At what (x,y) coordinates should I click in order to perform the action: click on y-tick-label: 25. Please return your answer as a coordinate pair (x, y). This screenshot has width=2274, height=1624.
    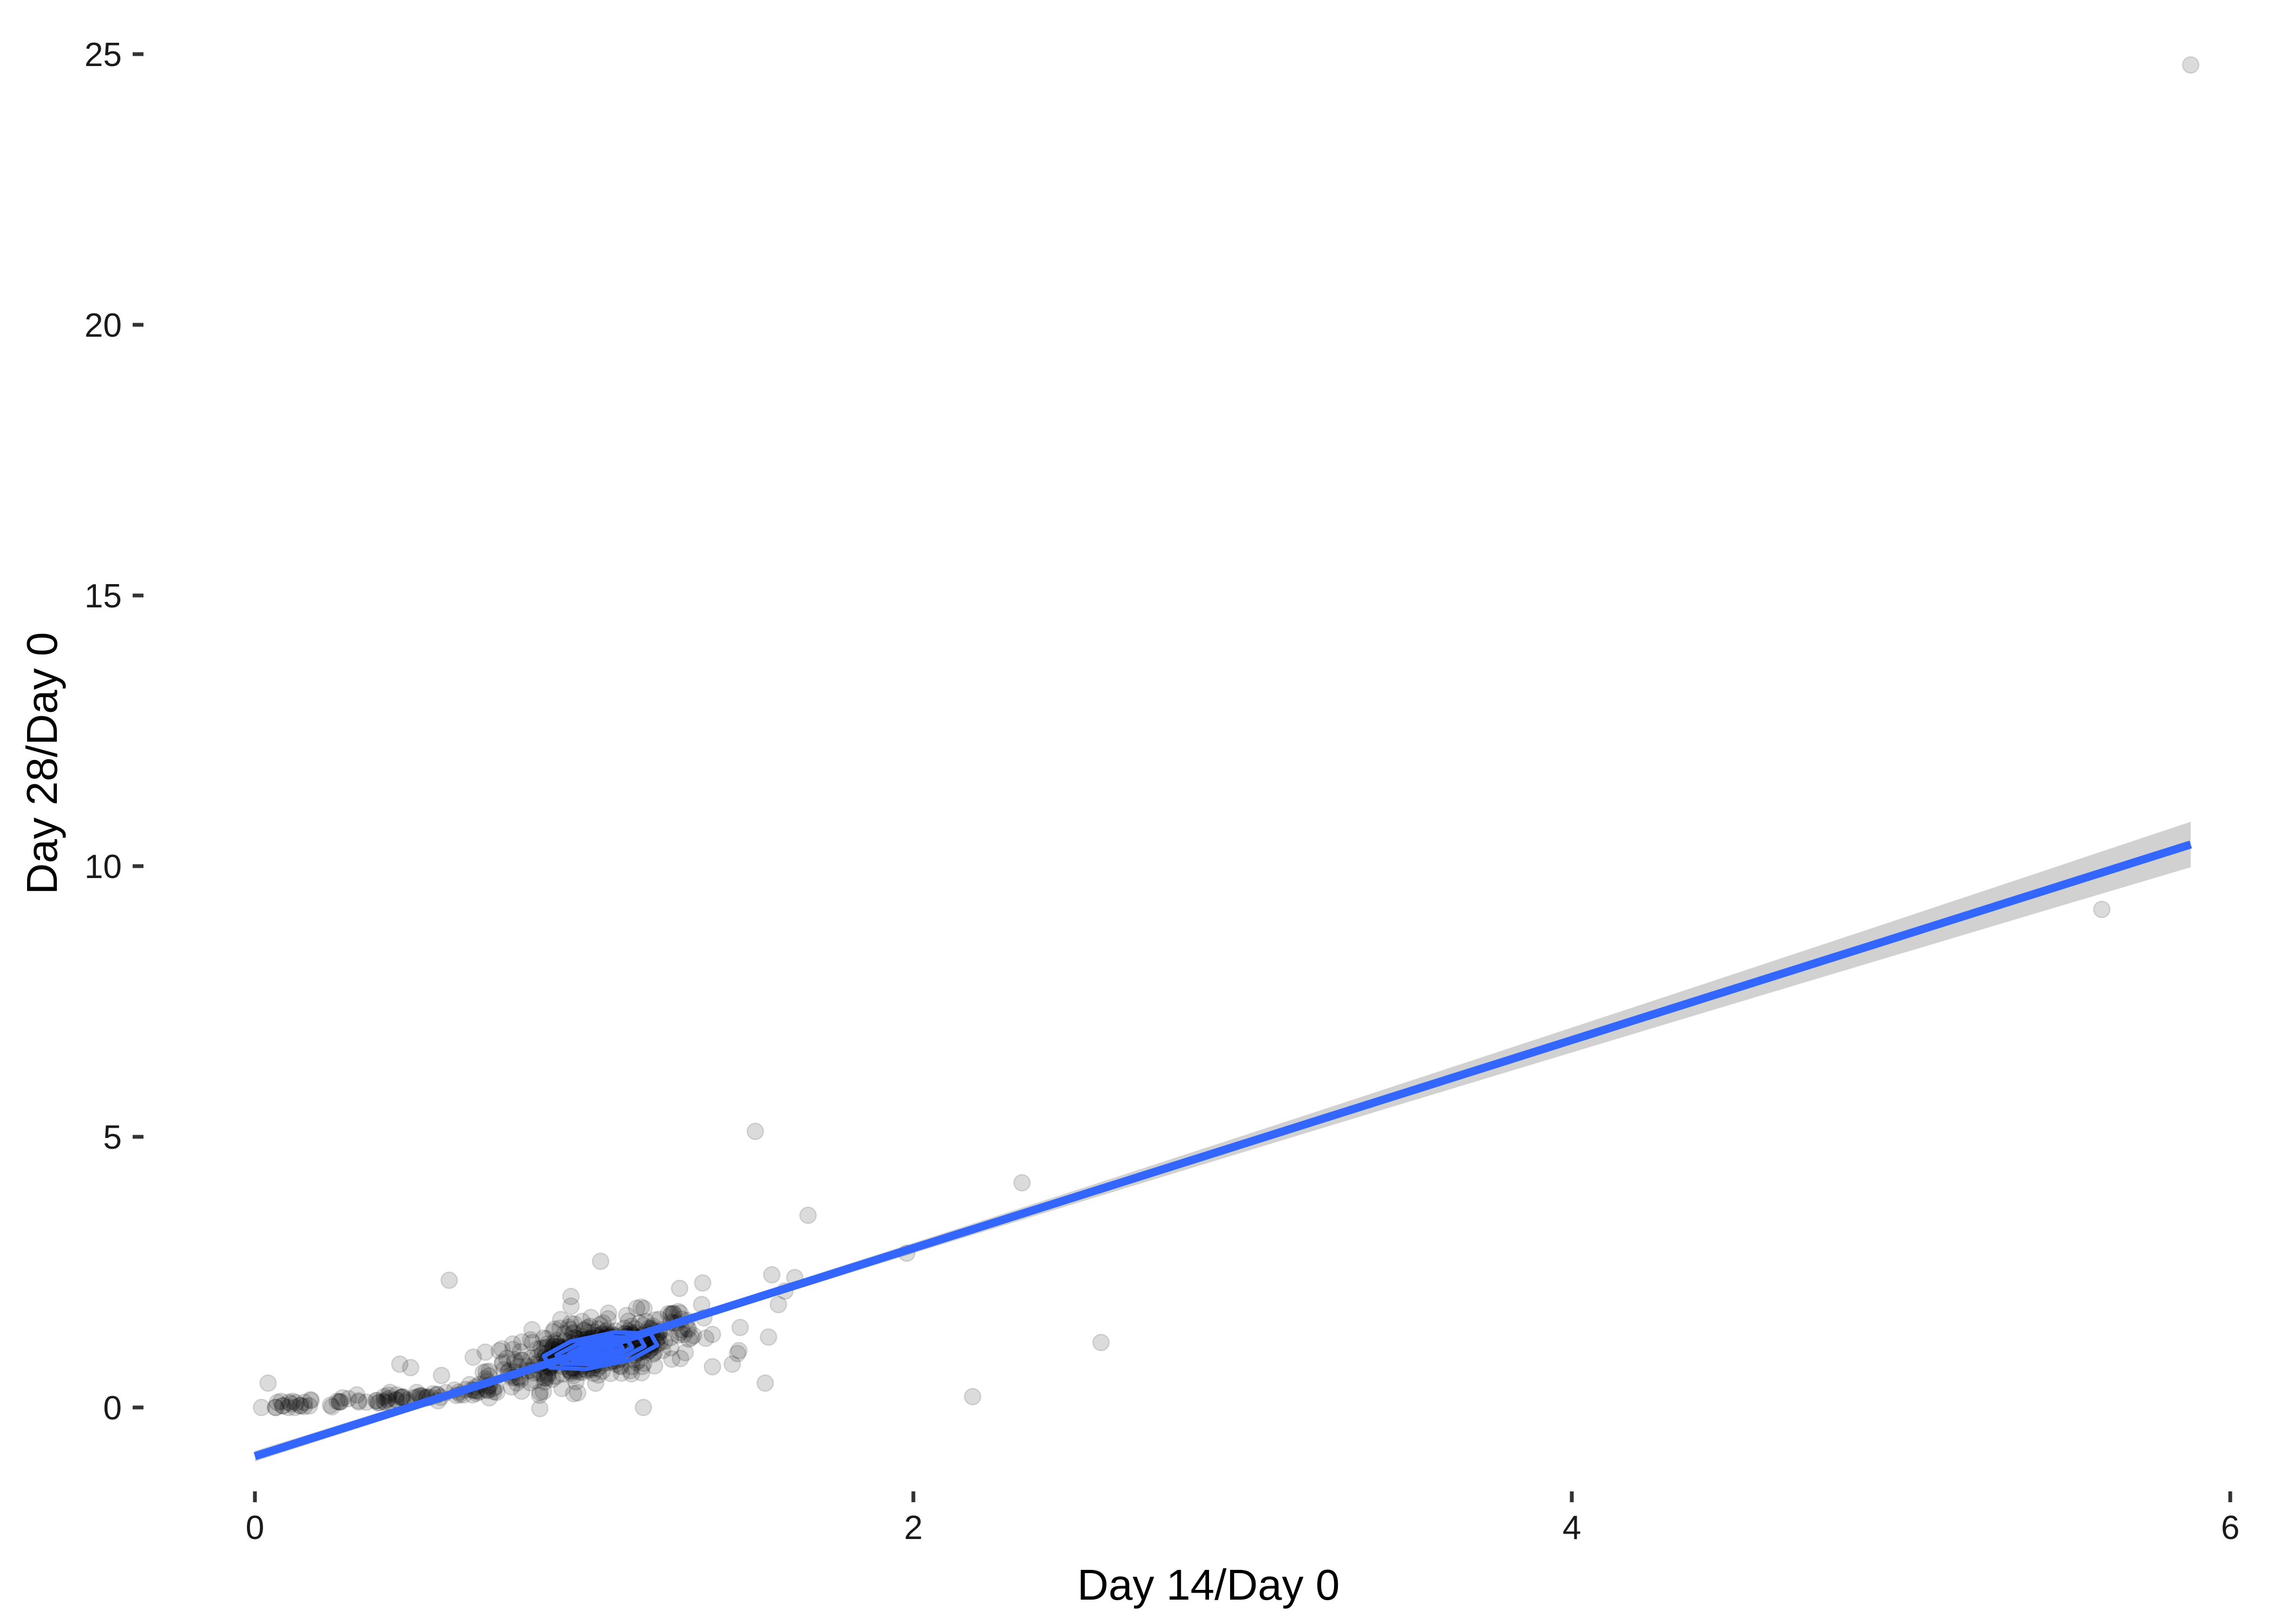
    Looking at the image, I should click on (103, 55).